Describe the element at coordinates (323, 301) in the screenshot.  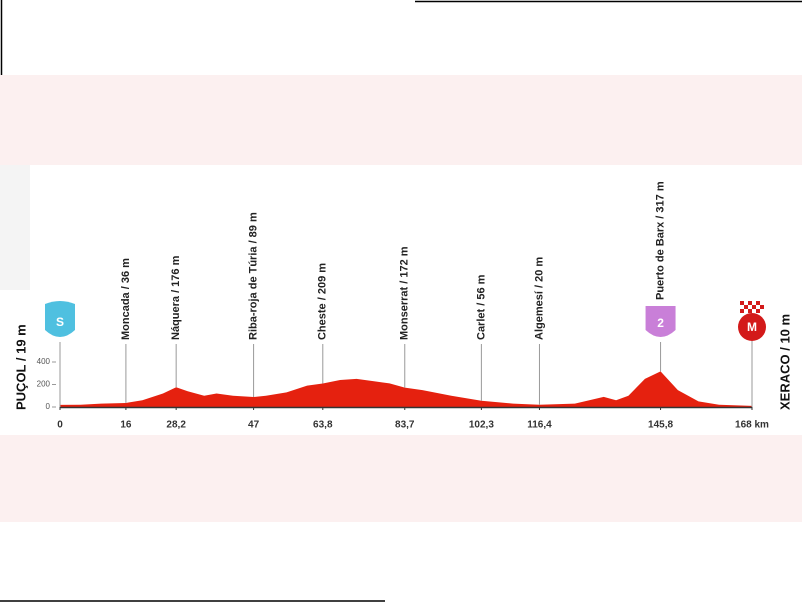
I see `waypoint-label: Cheste / 209 m` at that location.